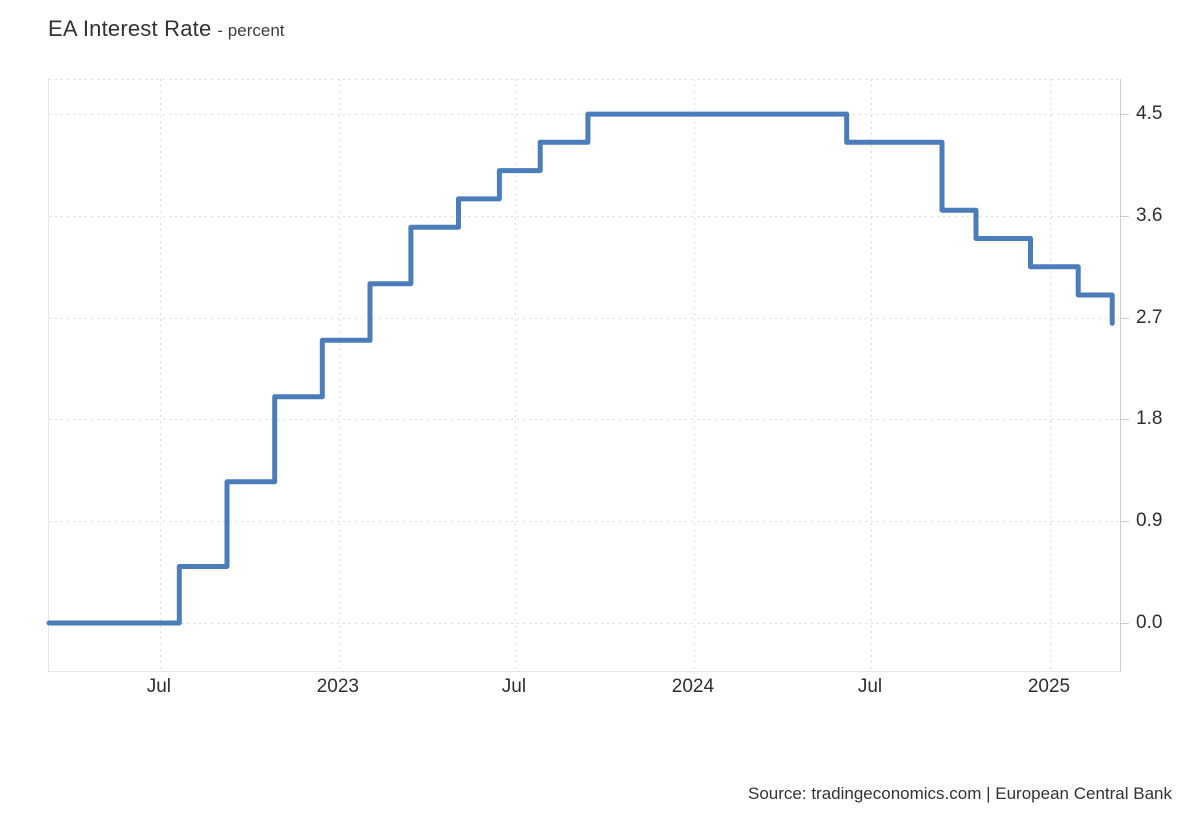 The image size is (1200, 820). Describe the element at coordinates (1149, 215) in the screenshot. I see `y-axis-label: 3.6` at that location.